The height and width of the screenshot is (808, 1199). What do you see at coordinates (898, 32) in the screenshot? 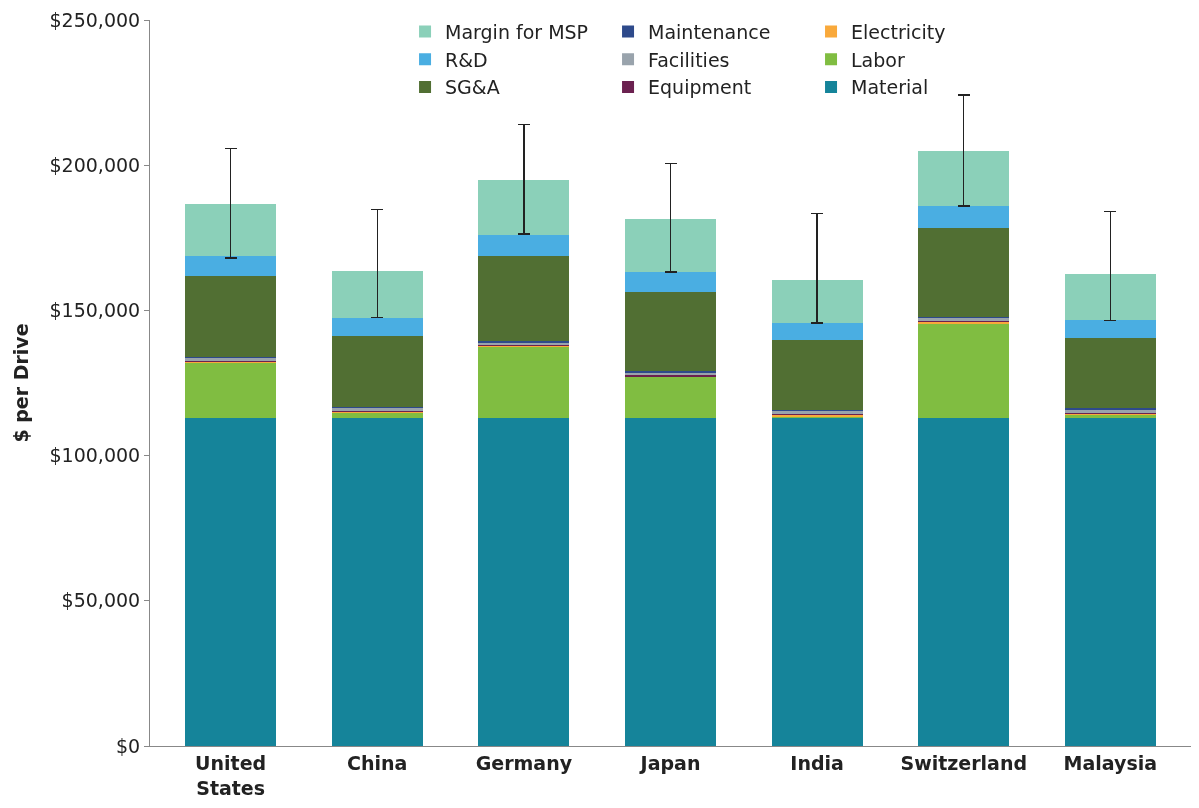
I see `legend-label: Electricity` at bounding box center [898, 32].